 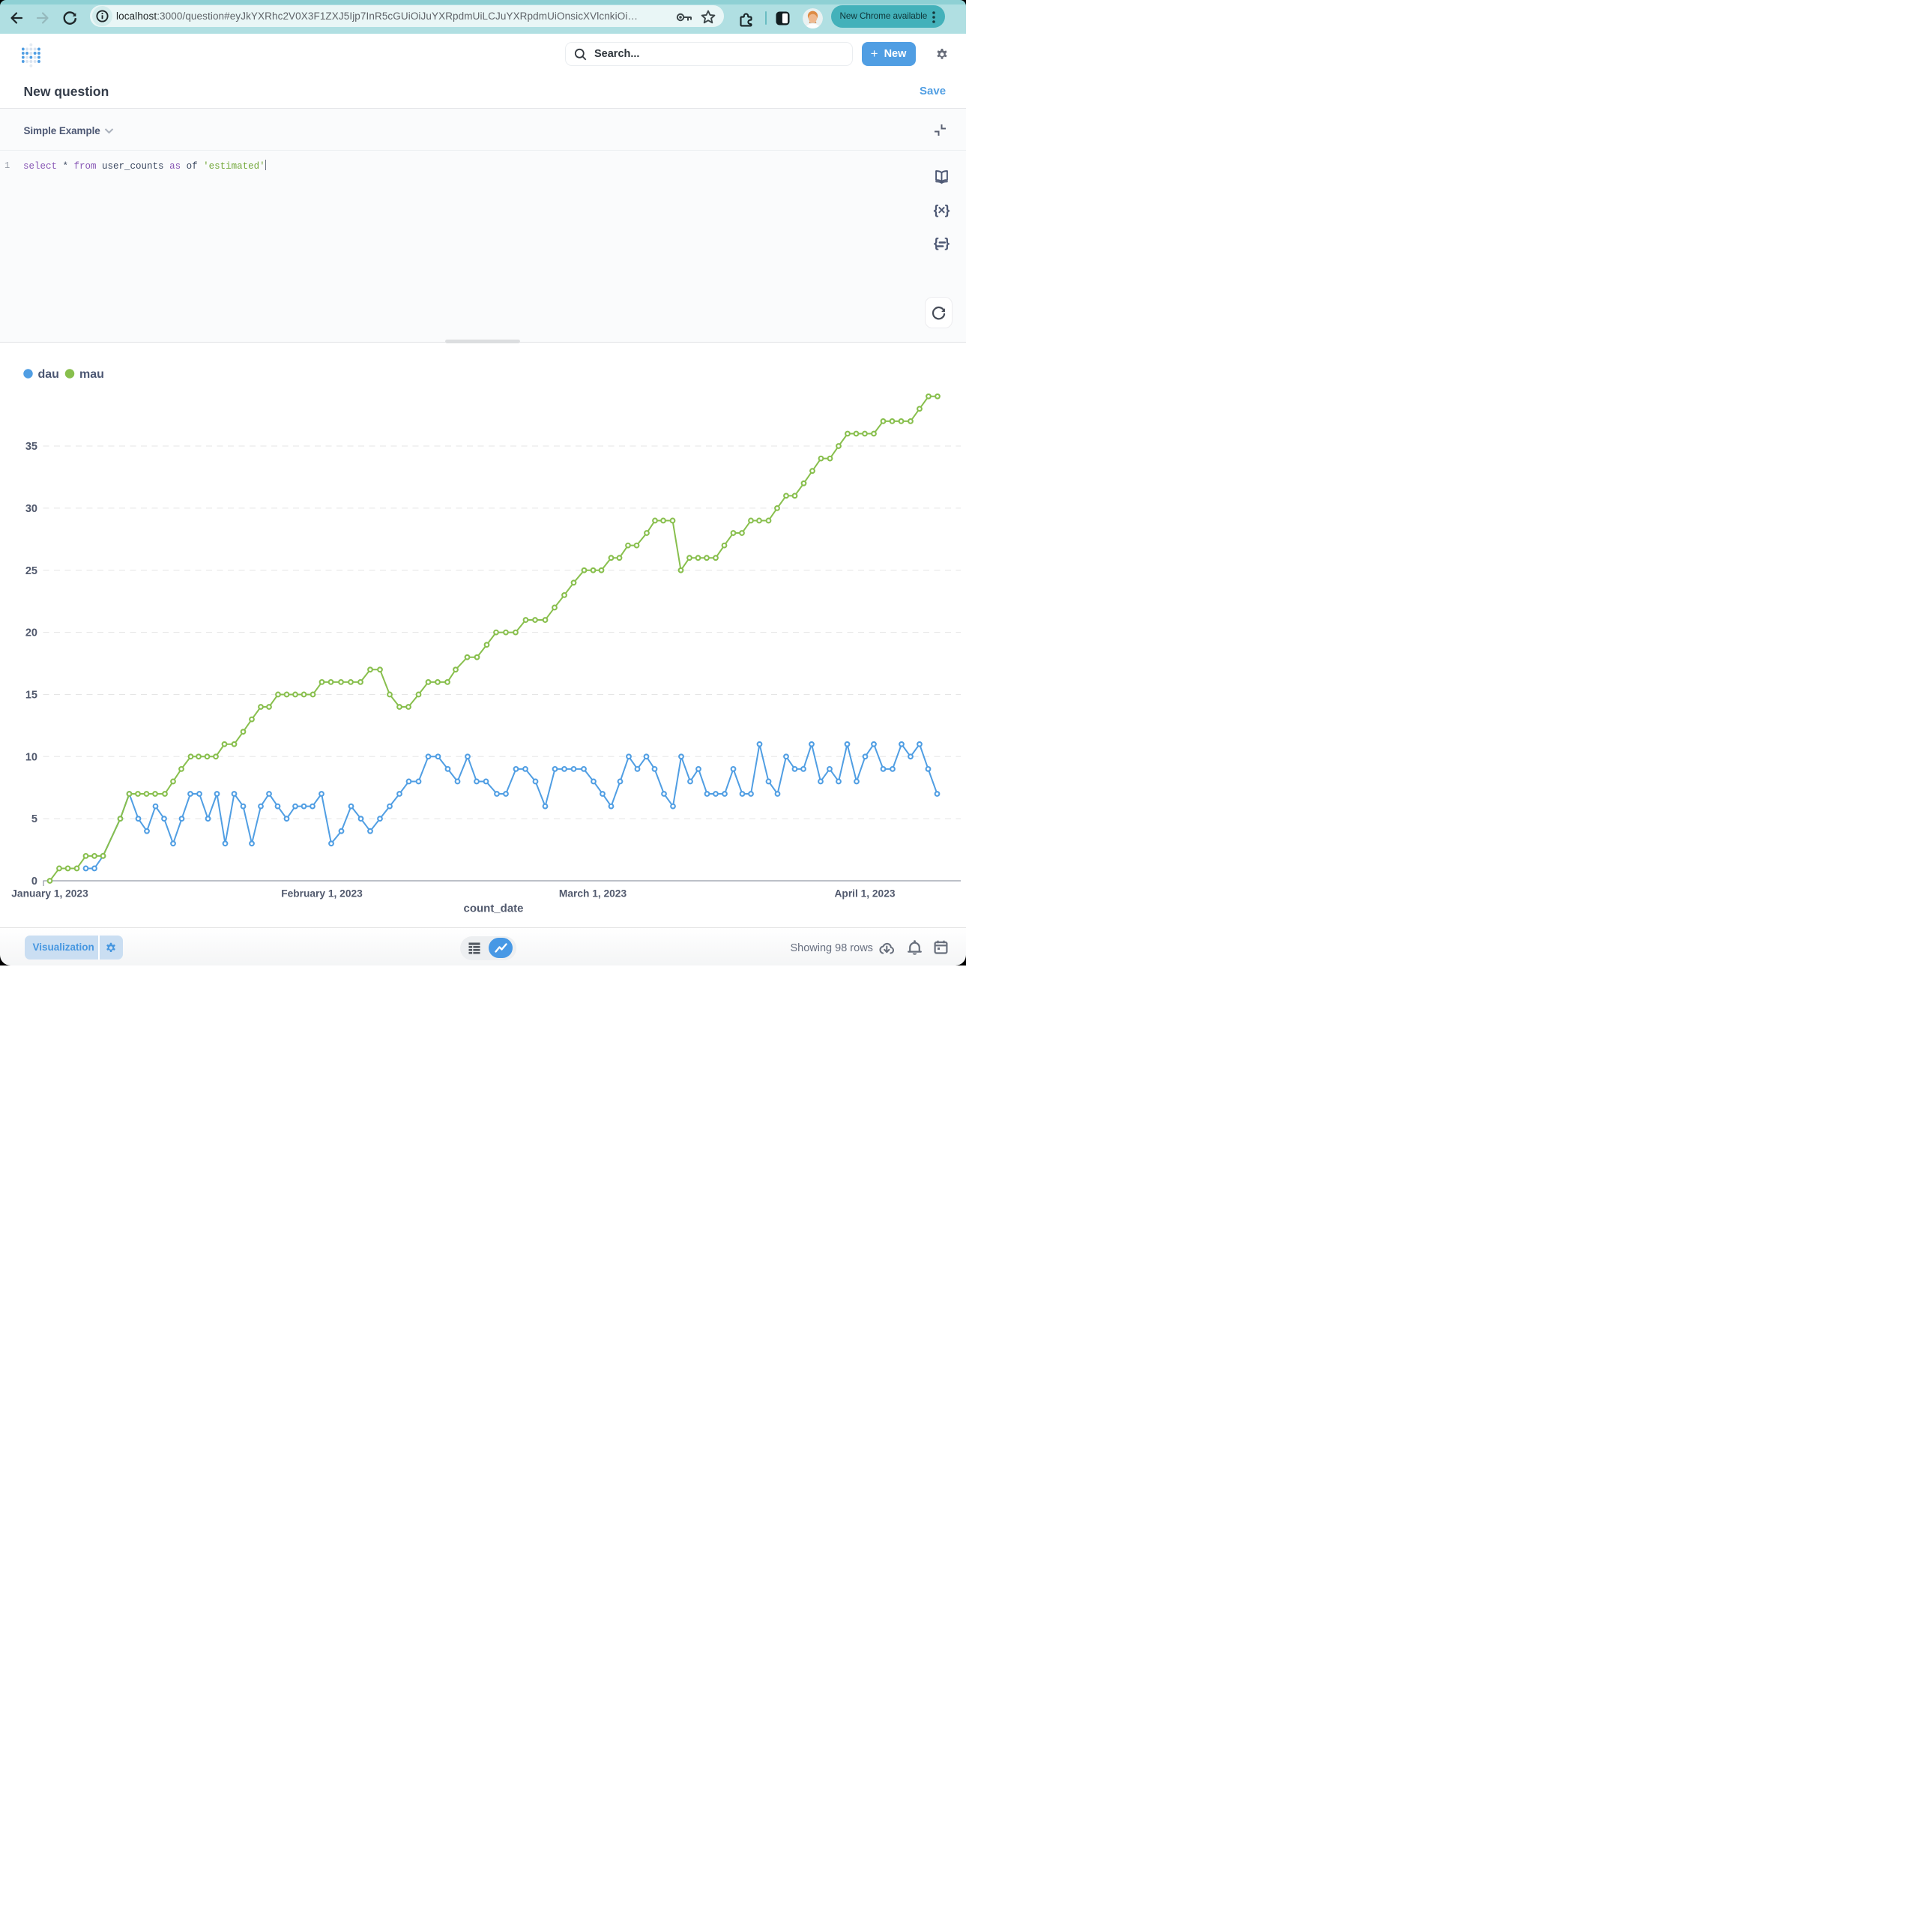 I want to click on svg-text: March 1, 2023, so click(x=593, y=894).